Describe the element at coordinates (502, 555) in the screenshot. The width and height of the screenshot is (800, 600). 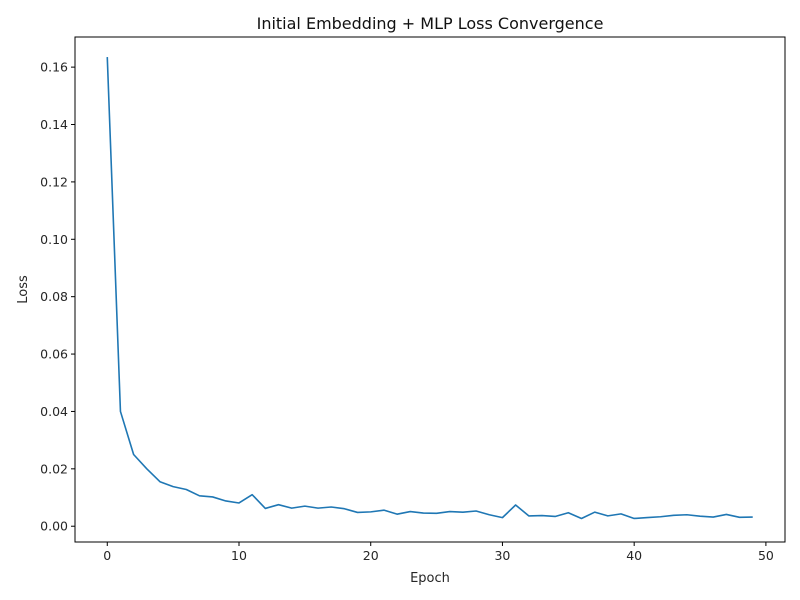
I see `x-tick-label: 30` at that location.